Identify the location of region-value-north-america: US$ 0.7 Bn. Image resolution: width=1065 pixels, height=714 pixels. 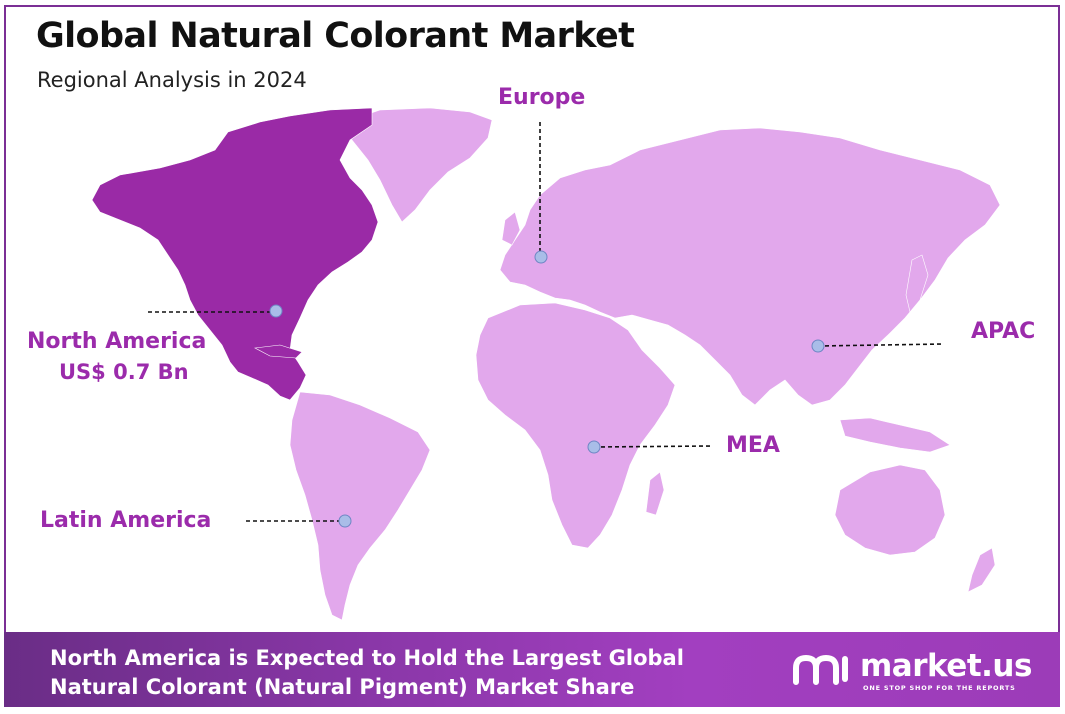
(124, 372).